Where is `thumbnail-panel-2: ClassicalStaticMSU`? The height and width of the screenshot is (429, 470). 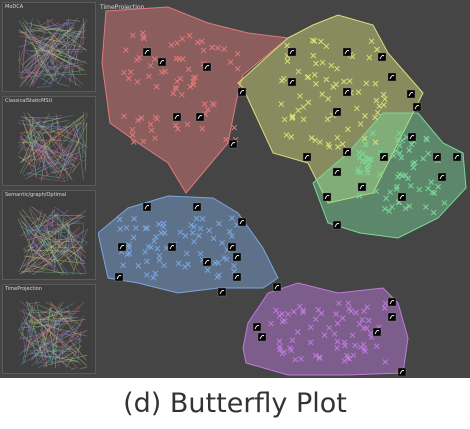
thumbnail-panel-2: ClassicalStaticMSU is located at coordinates (49, 141).